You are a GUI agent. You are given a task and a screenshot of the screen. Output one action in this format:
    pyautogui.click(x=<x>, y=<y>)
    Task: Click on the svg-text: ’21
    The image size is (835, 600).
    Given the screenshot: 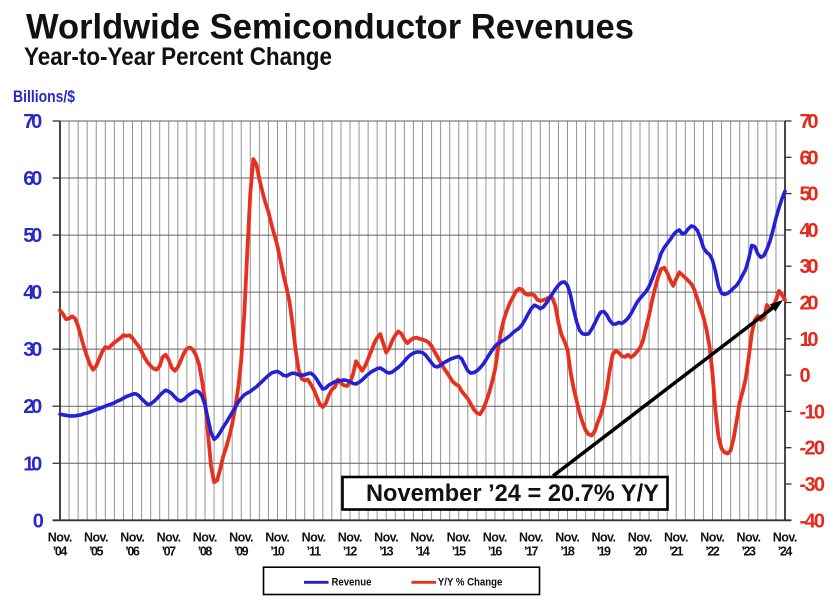 What is the action you would take?
    pyautogui.click(x=676, y=552)
    